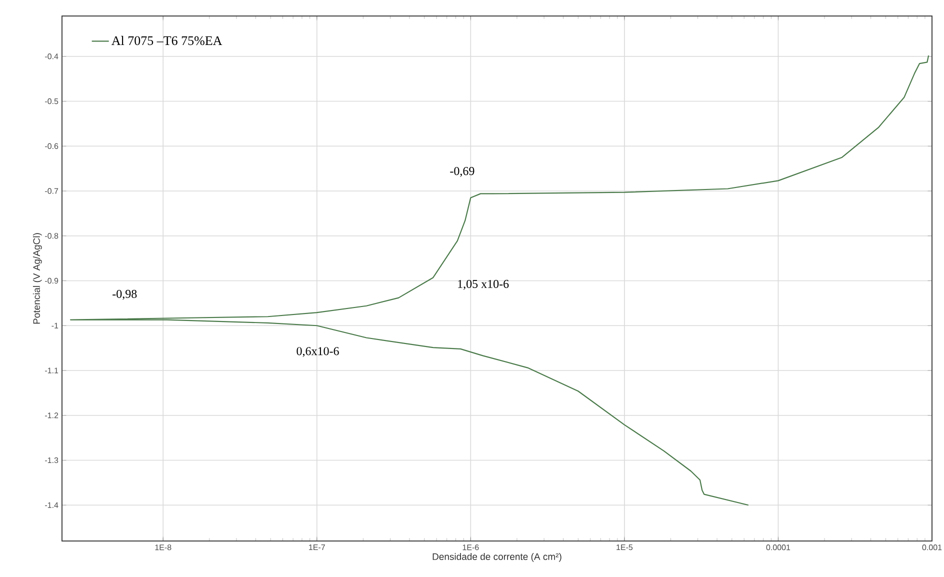 This screenshot has width=944, height=577. What do you see at coordinates (51, 146) in the screenshot?
I see `y-tick-label: -0.6` at bounding box center [51, 146].